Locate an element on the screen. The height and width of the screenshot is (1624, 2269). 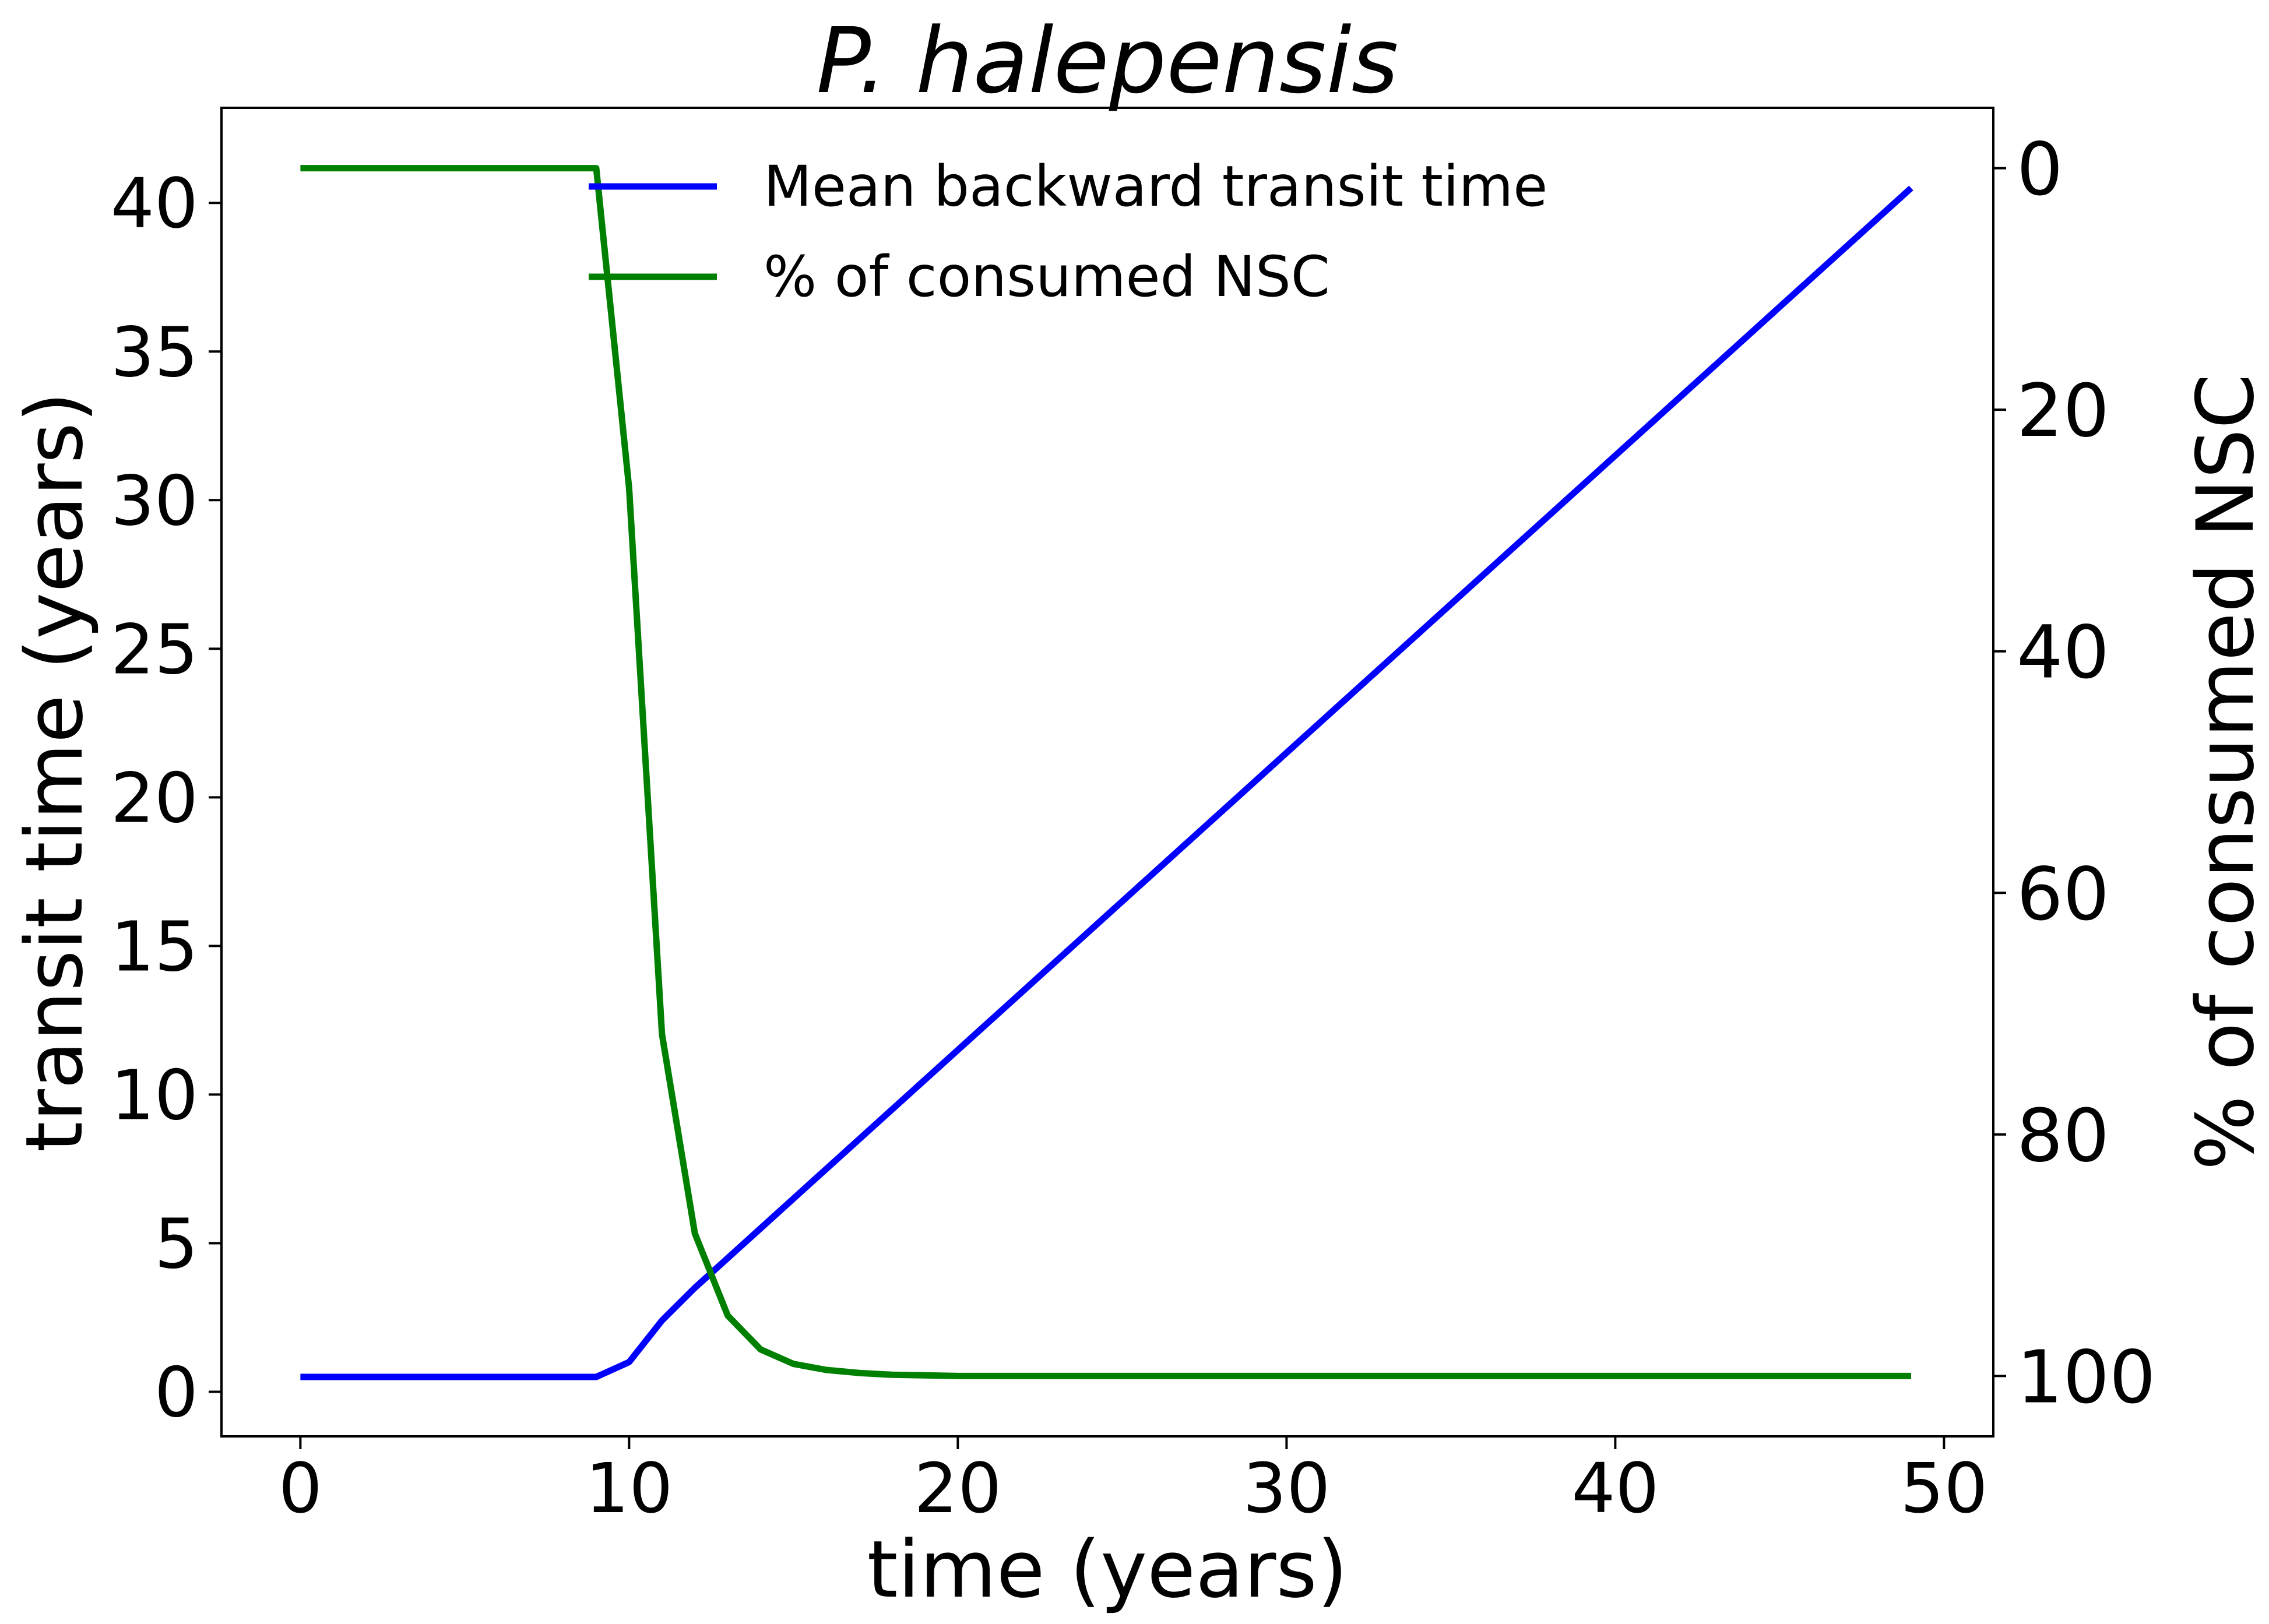
y-tick-label: 15 is located at coordinates (154, 947).